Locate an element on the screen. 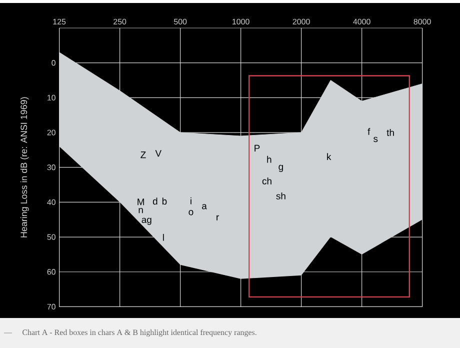  annotation: n is located at coordinates (140, 211).